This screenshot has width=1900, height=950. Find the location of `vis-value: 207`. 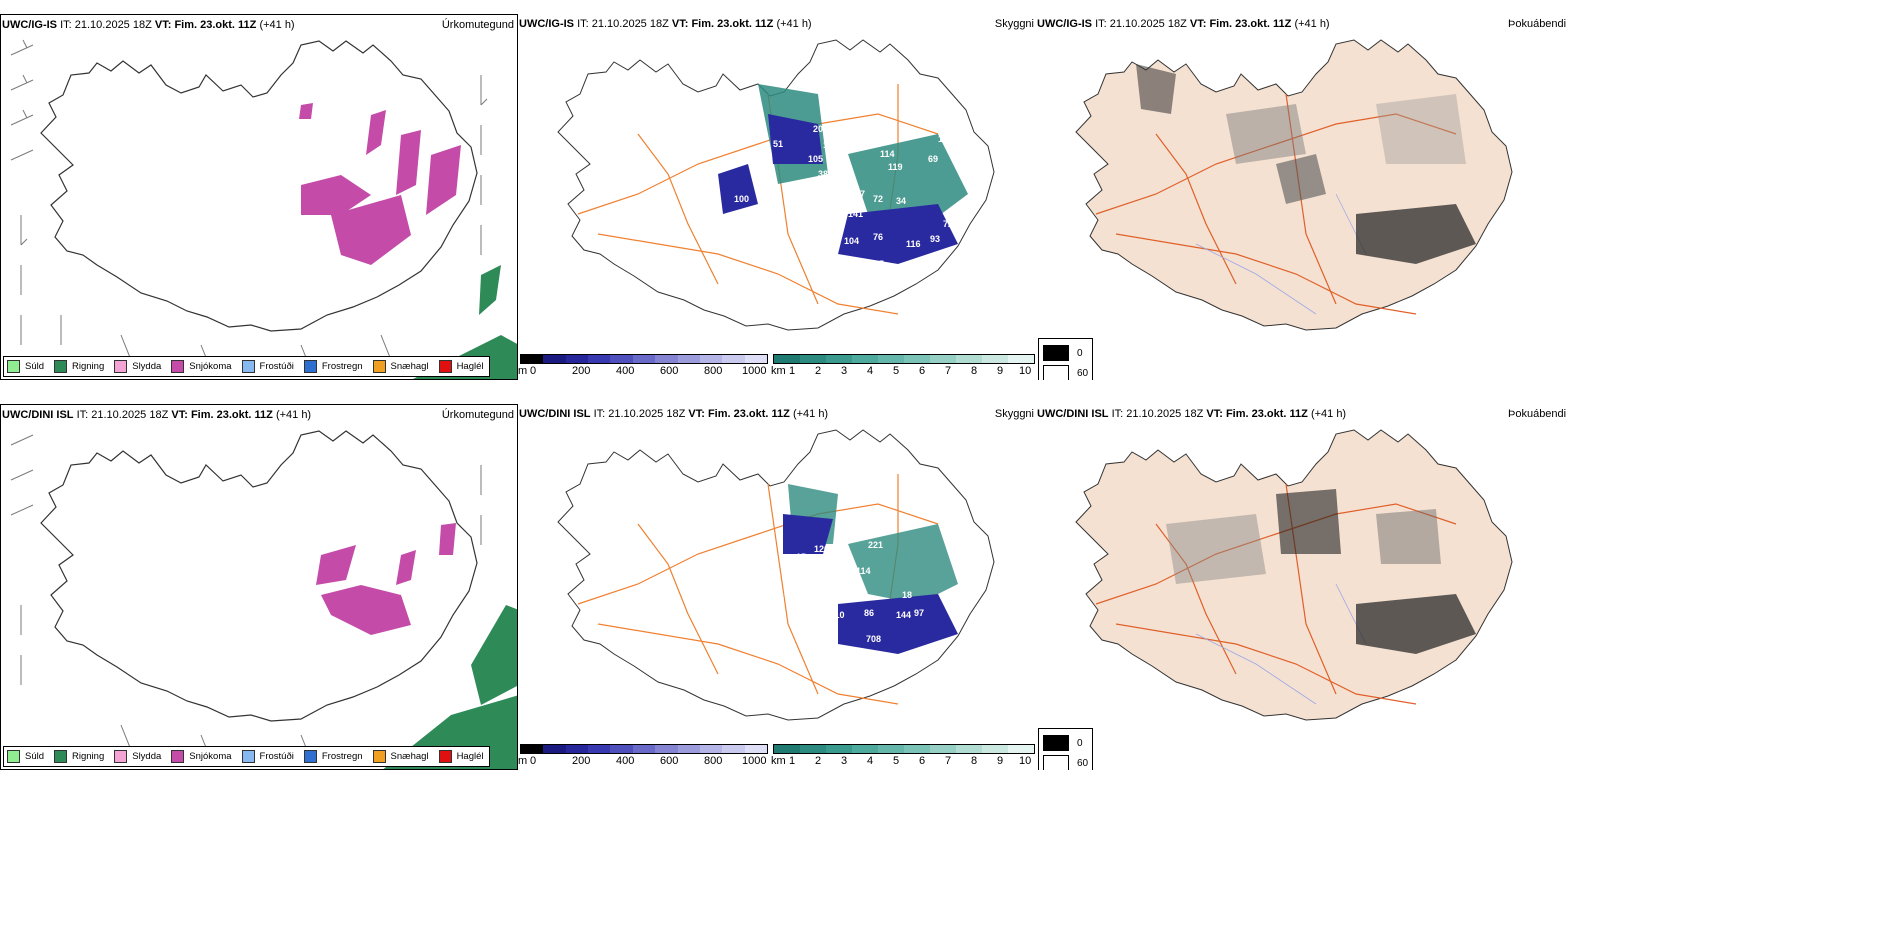

vis-value: 207 is located at coordinates (858, 194).